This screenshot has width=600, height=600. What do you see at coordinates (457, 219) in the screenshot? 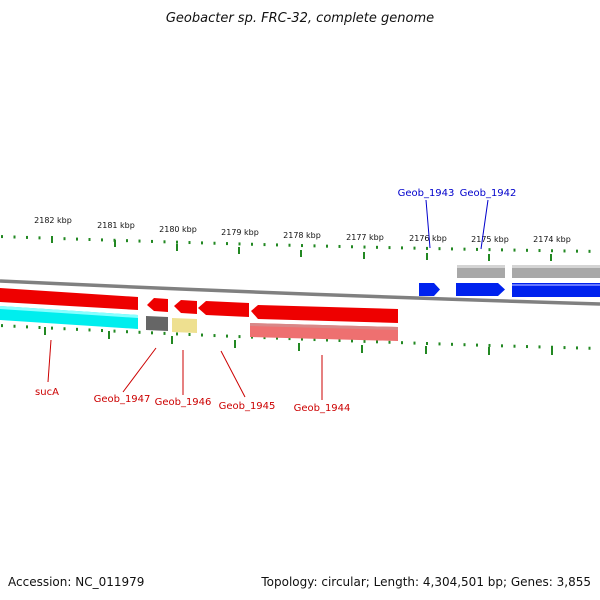
I see `top-gene-labels: Geob_1943 Geob_1942` at bounding box center [457, 219].